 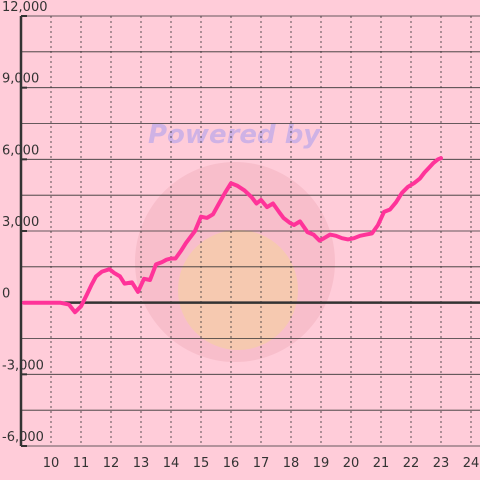 I want to click on y-tick-label: 12,000, so click(x=25, y=7).